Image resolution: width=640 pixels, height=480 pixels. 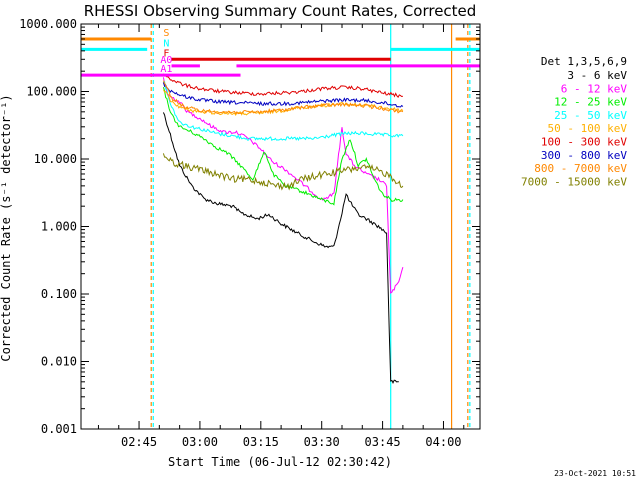 I want to click on y-tick-label: 1.000, so click(x=59, y=227).